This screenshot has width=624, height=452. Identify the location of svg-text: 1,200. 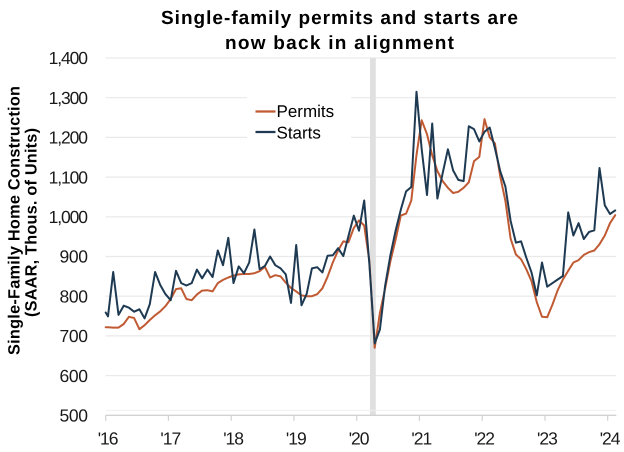
(69, 138).